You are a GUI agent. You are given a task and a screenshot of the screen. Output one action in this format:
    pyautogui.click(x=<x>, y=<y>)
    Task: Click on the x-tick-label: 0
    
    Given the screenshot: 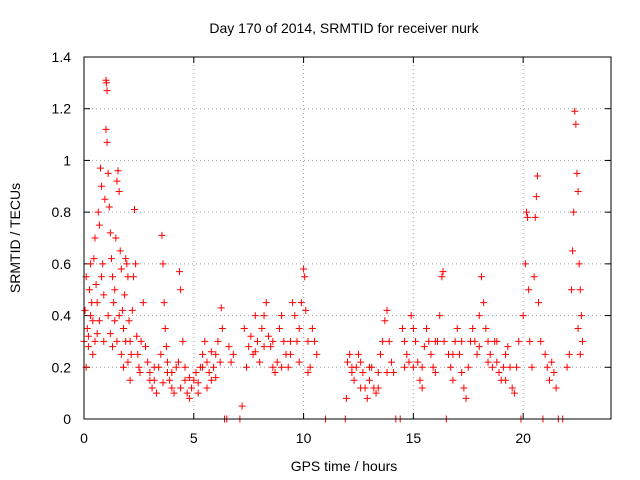 What is the action you would take?
    pyautogui.click(x=84, y=438)
    